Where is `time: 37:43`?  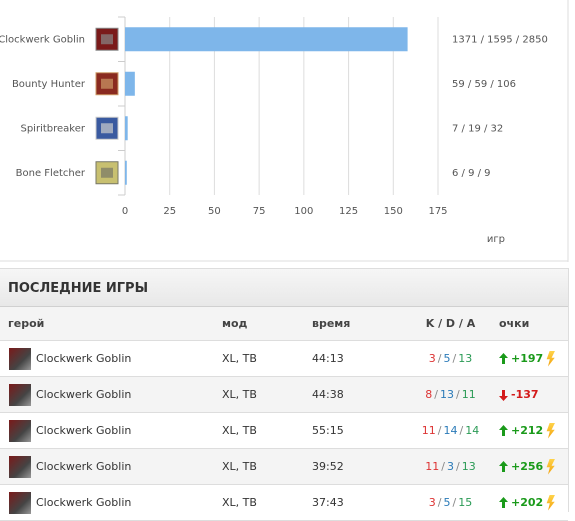 time: 37:43 is located at coordinates (354, 502).